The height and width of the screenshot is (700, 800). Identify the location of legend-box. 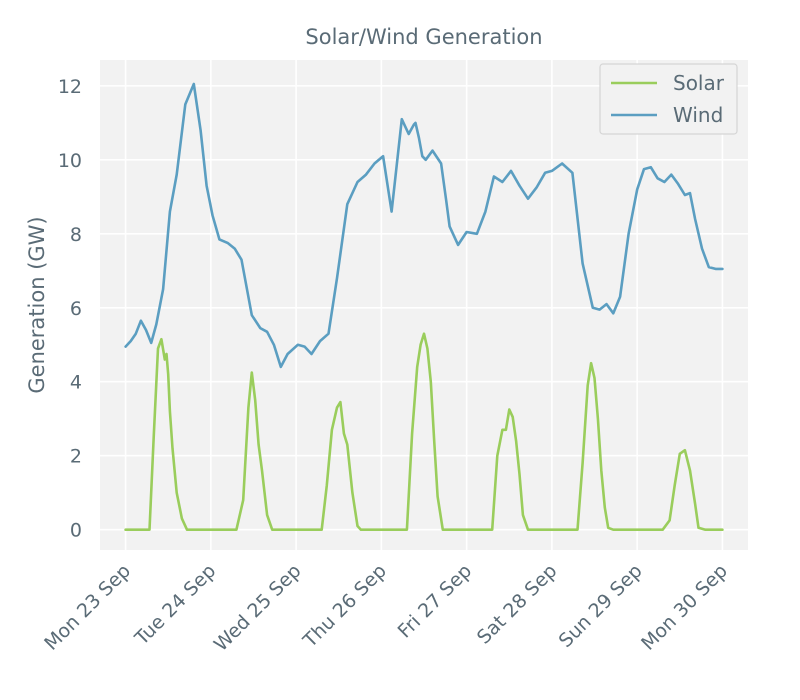
(668, 99).